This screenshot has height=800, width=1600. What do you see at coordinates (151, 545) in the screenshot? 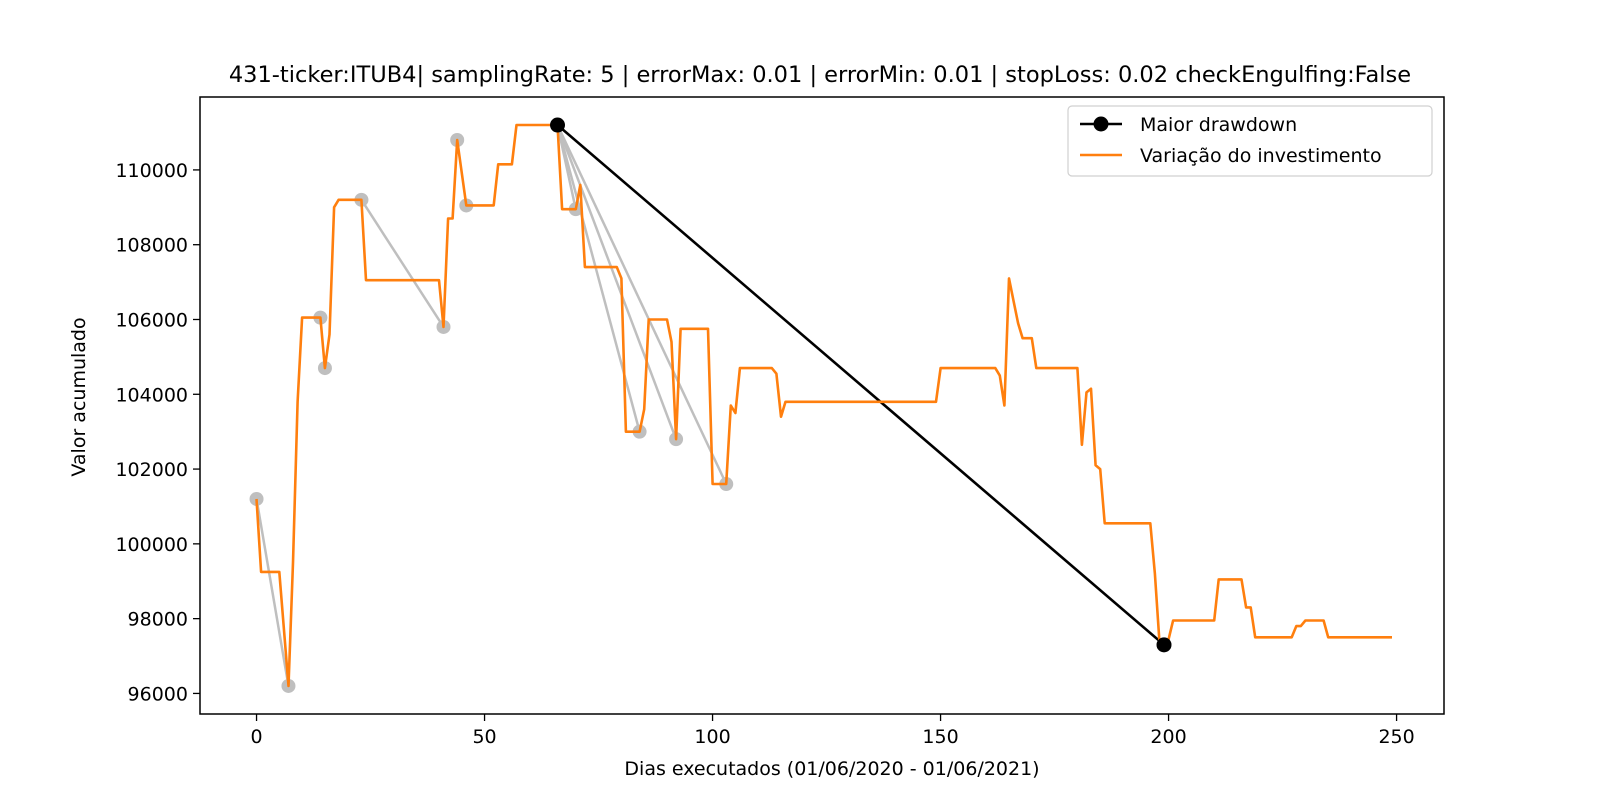
I see `y-tick-label: 100000` at bounding box center [151, 545].